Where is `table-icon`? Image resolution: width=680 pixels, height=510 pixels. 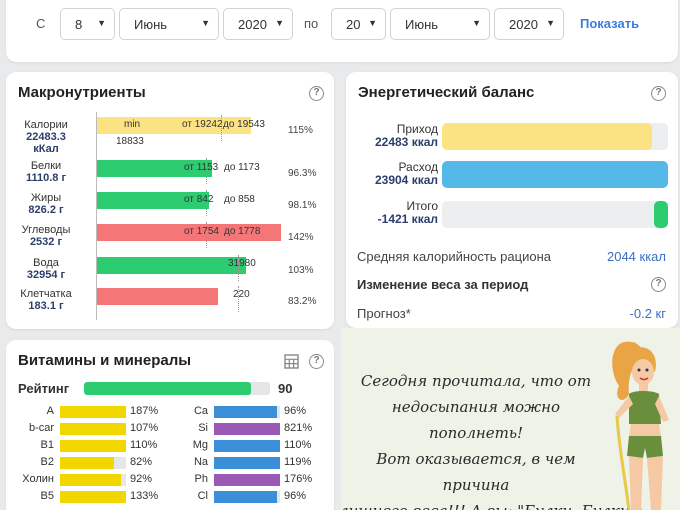 table-icon is located at coordinates (291, 361).